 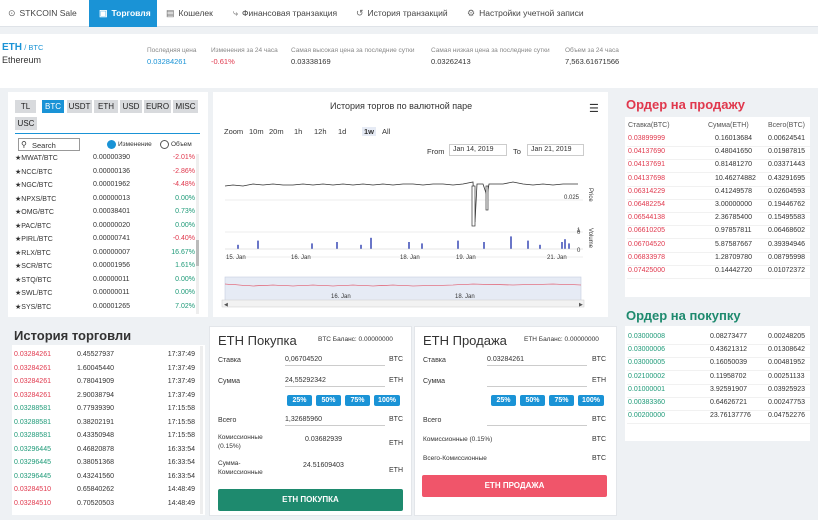 I want to click on order-rate: 0.06314229, so click(x=646, y=191).